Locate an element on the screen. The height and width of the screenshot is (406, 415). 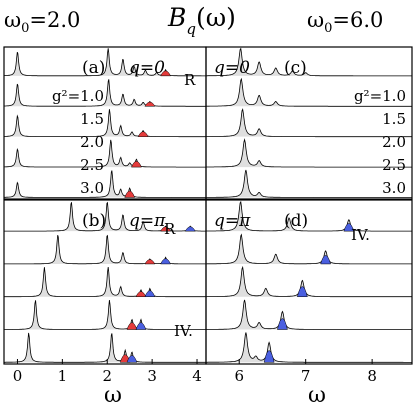
panel-label: (c) is located at coordinates (295, 68).